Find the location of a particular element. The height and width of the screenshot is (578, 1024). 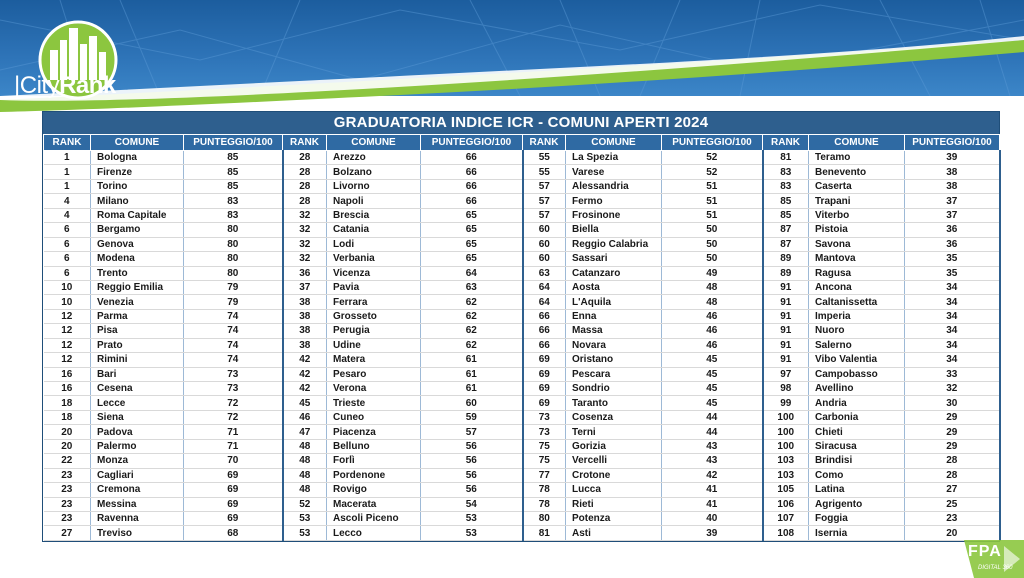

comune-cell: Belluno is located at coordinates (373, 447).